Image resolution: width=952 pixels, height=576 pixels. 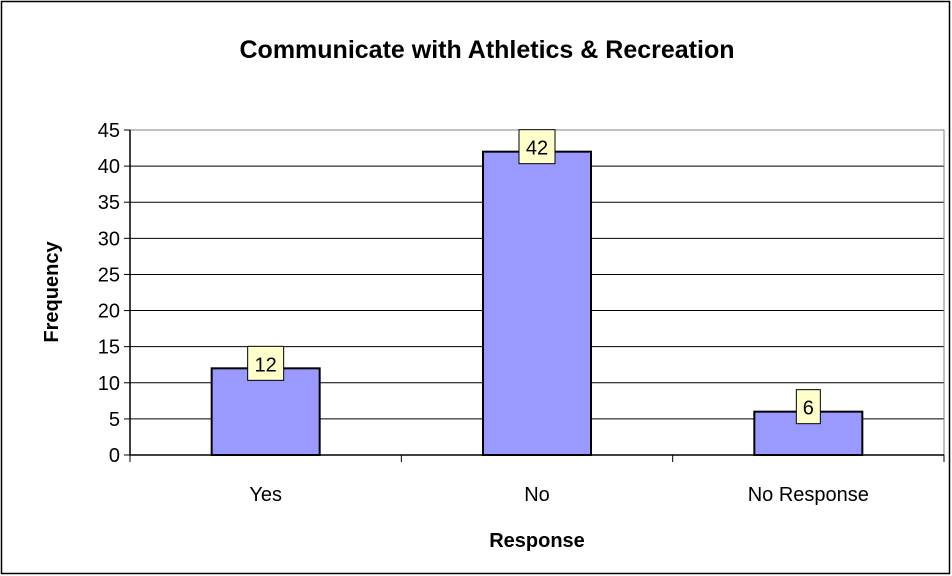 What do you see at coordinates (109, 131) in the screenshot?
I see `y-tick-label: 45` at bounding box center [109, 131].